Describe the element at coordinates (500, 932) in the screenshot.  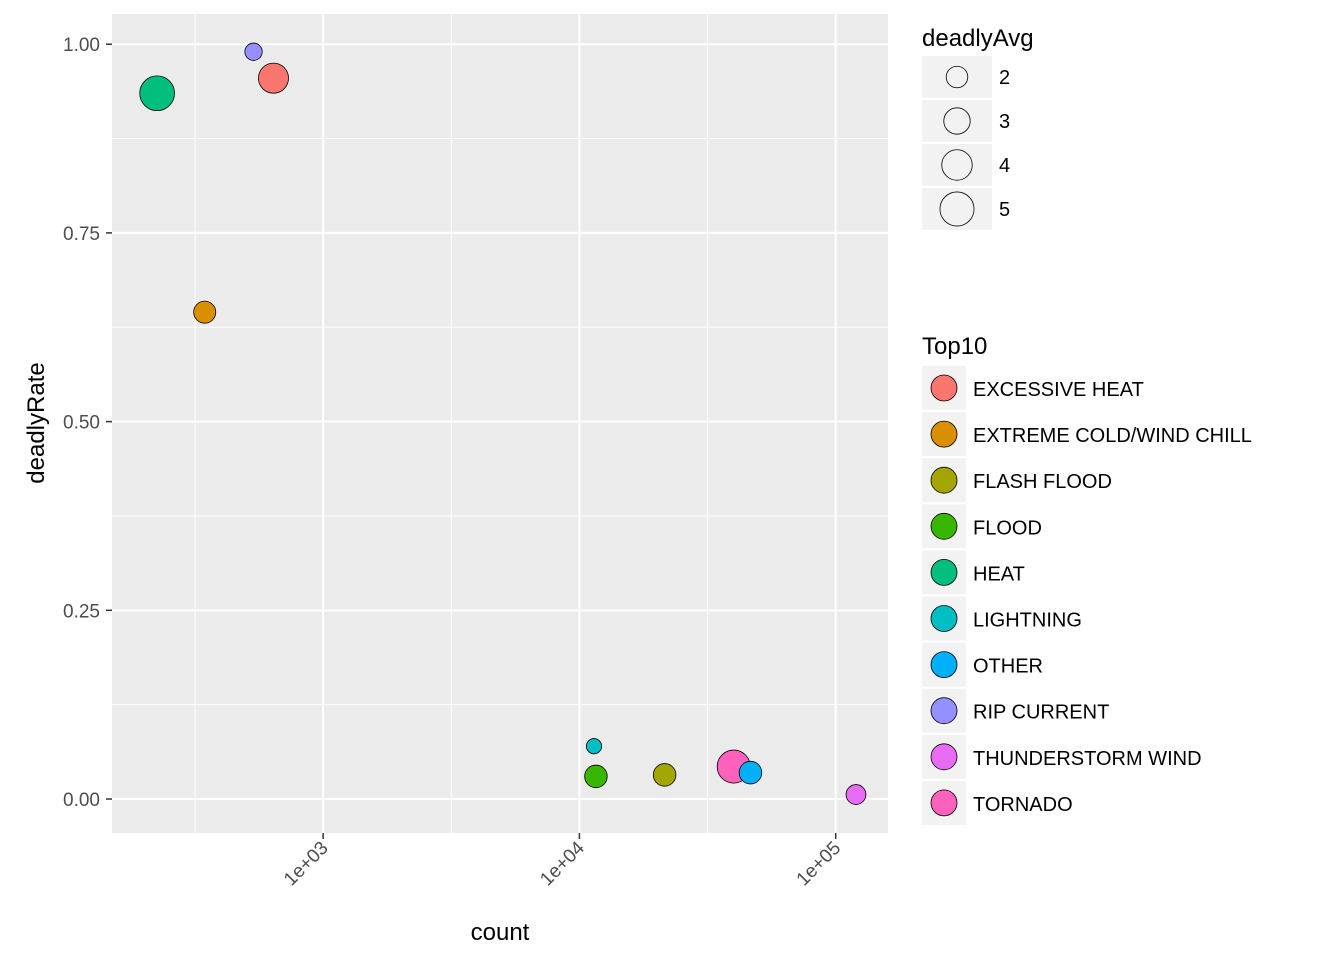
I see `x-axis-title: count` at that location.